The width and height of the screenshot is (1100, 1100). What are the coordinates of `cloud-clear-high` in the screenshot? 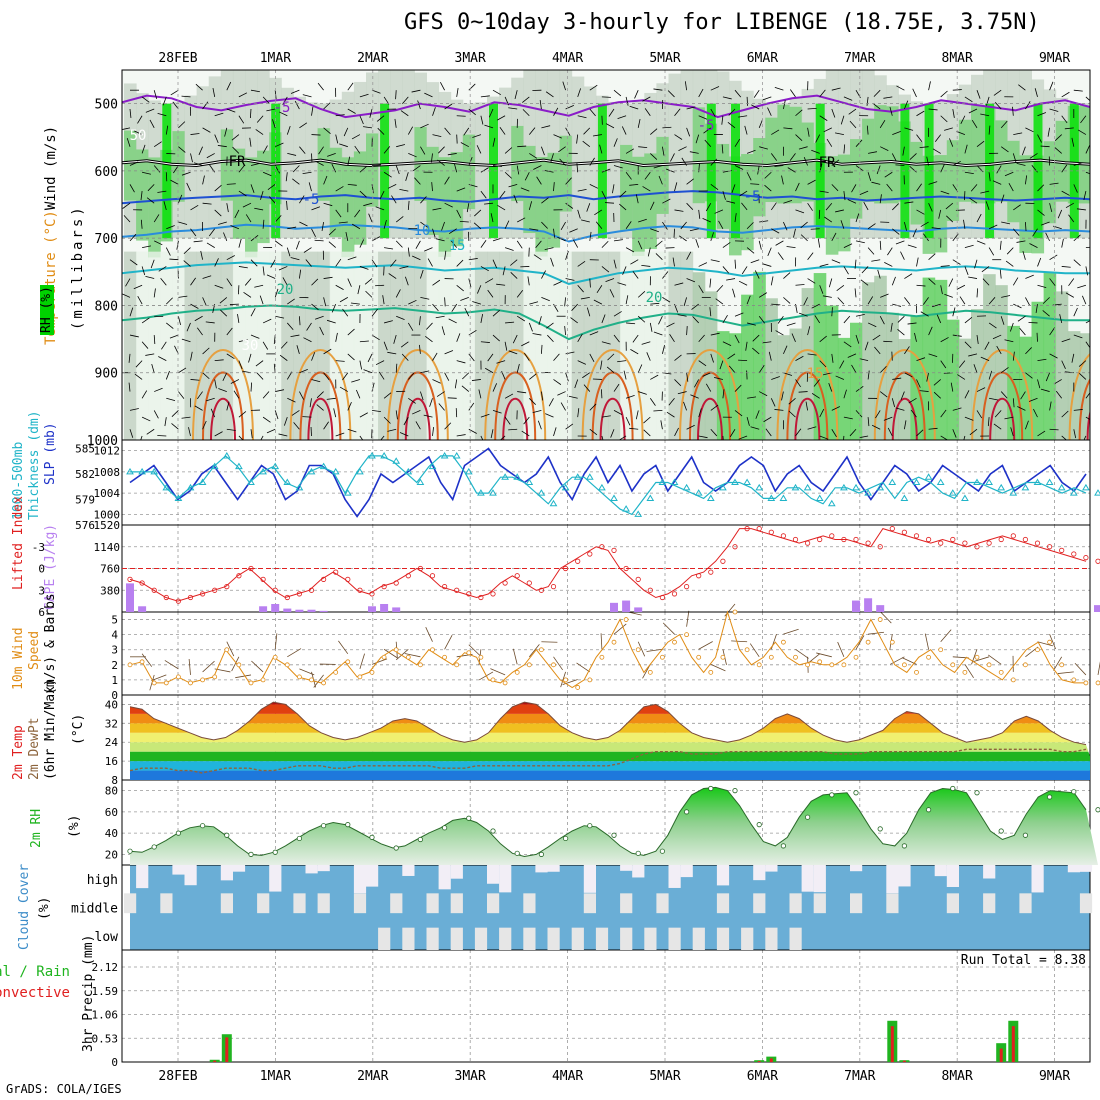 It's located at (626, 868).